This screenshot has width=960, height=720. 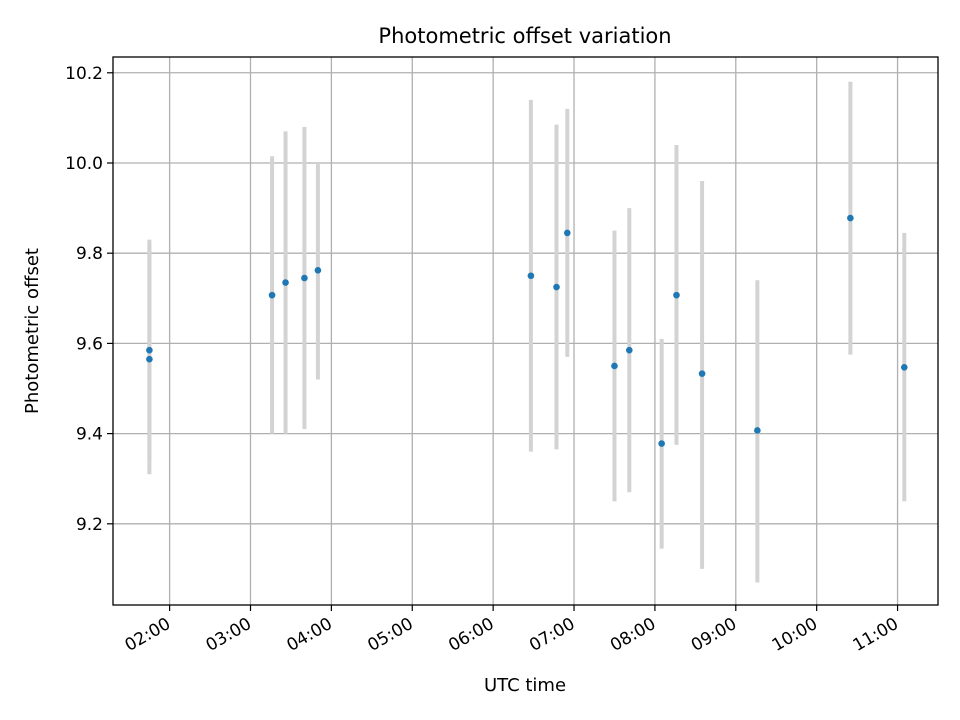 What do you see at coordinates (89, 525) in the screenshot?
I see `y-tick-label: 9.2` at bounding box center [89, 525].